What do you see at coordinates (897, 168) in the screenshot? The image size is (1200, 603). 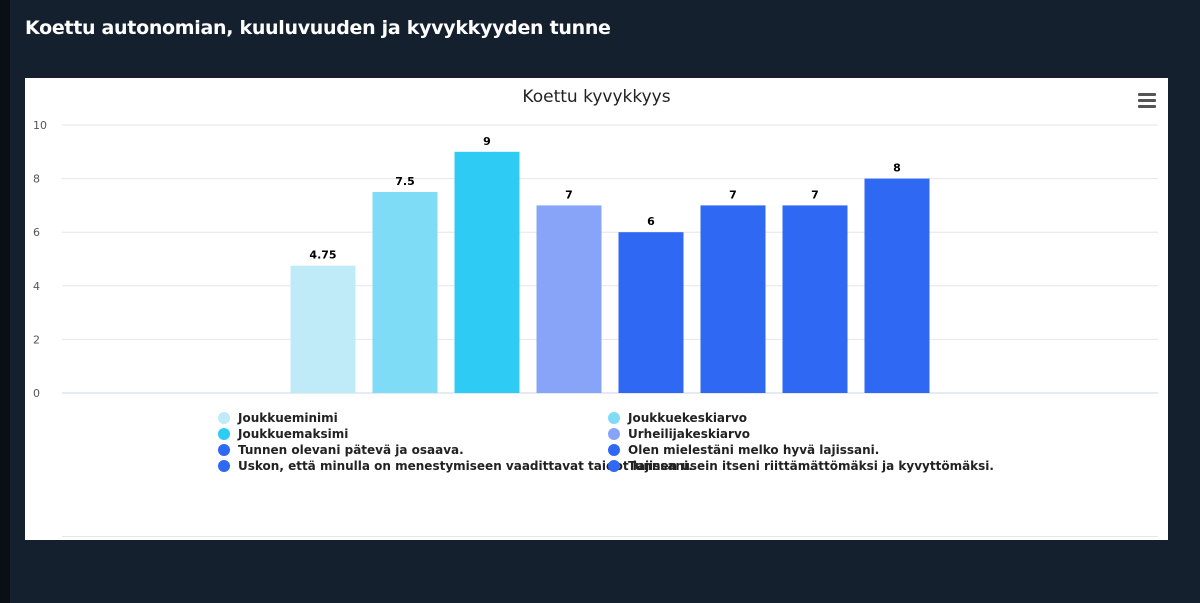 I see `data-label: 8` at bounding box center [897, 168].